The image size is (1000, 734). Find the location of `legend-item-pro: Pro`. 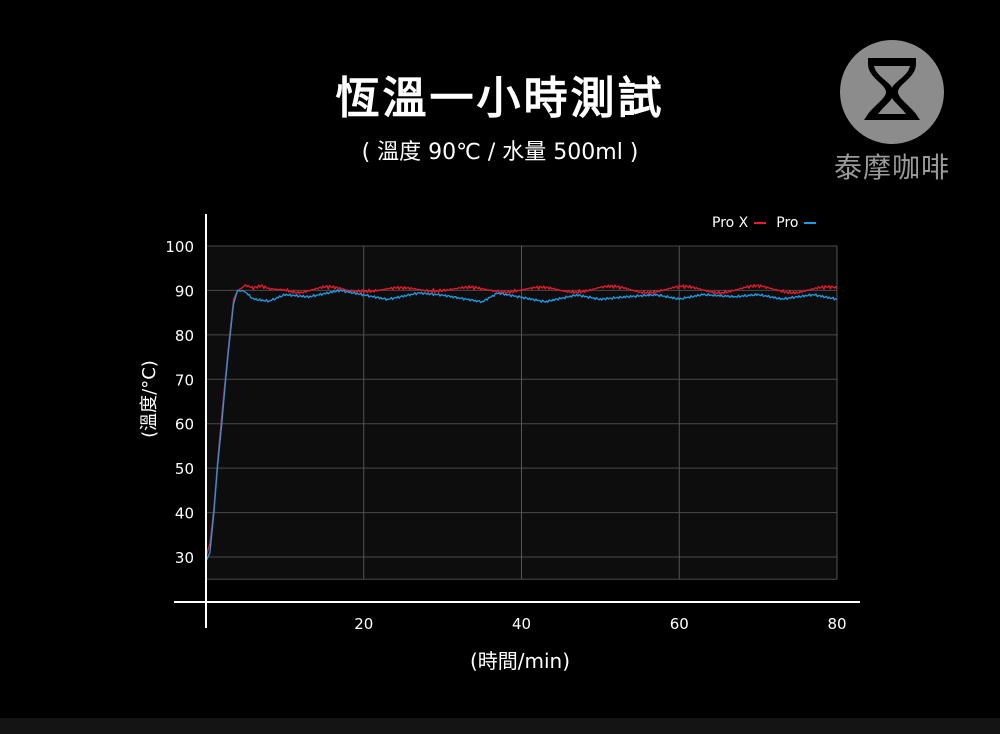

legend-item-pro: Pro is located at coordinates (796, 223).